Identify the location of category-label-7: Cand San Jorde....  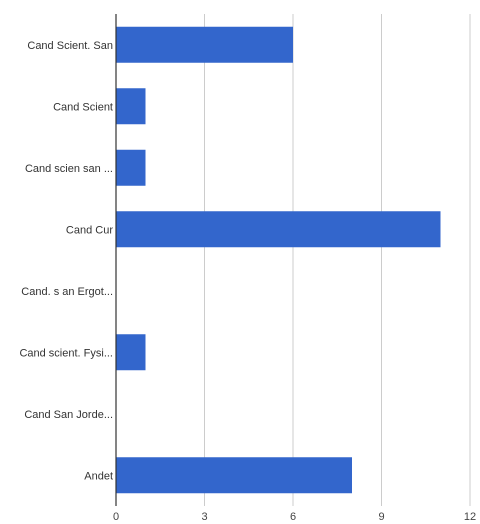
(68, 415).